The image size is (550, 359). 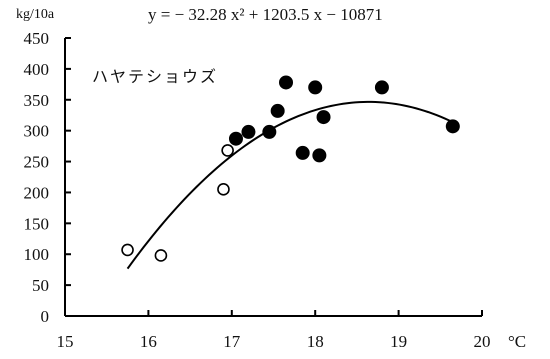 I want to click on x-tick-label: 17, so click(x=232, y=341).